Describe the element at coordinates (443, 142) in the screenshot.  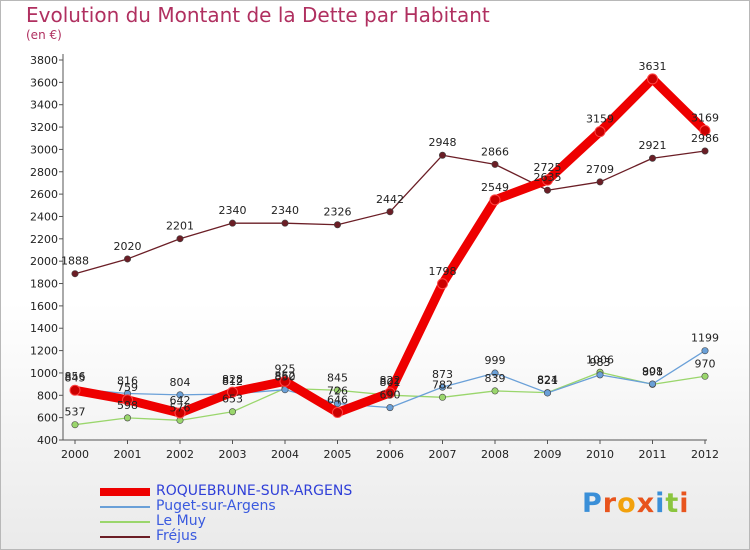
I see `data-label: 2948` at that location.